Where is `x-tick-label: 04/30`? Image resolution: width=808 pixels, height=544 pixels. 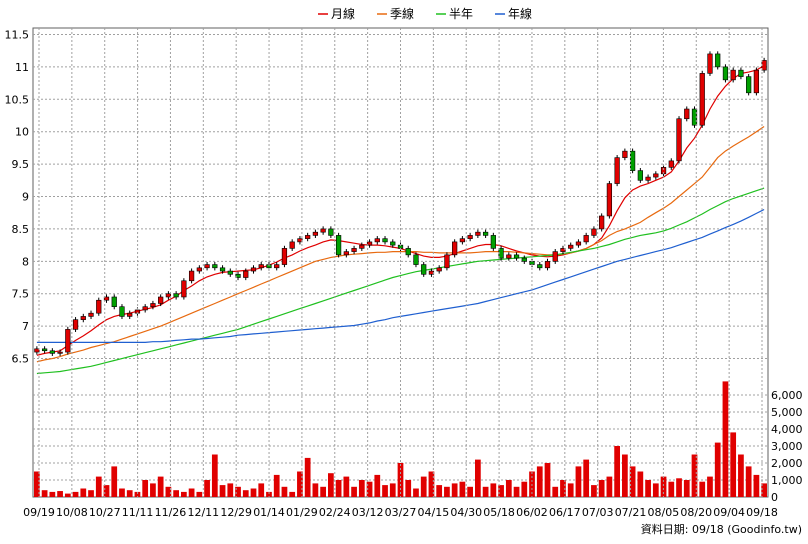 x-tick-label: 04/30 is located at coordinates (466, 512).